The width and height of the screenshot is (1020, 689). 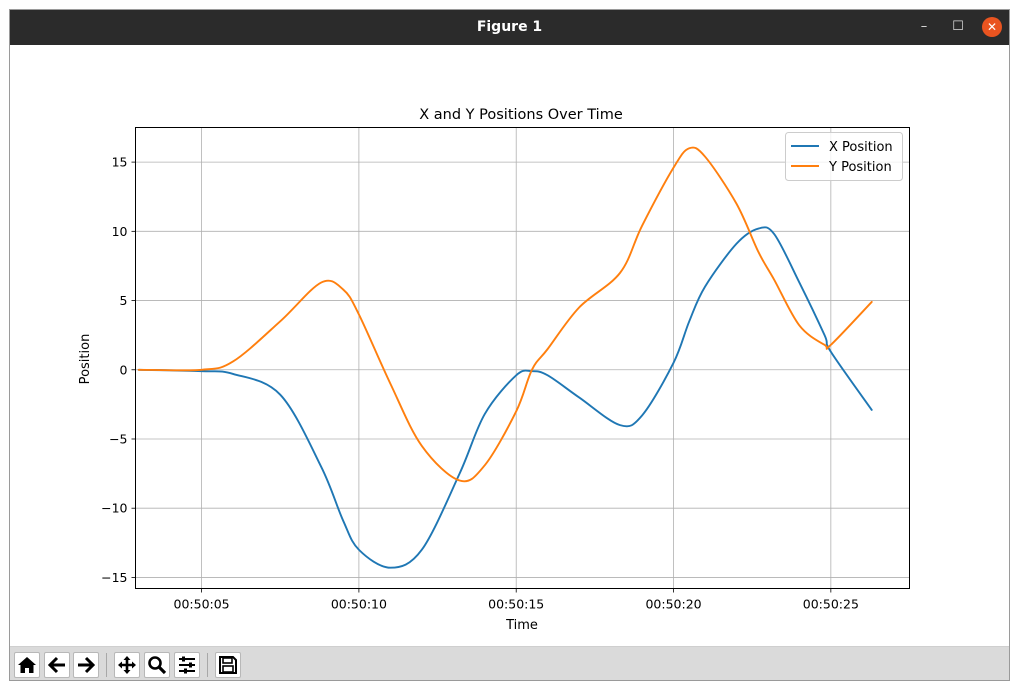 What do you see at coordinates (861, 147) in the screenshot?
I see `legend-label-x-position: X Position` at bounding box center [861, 147].